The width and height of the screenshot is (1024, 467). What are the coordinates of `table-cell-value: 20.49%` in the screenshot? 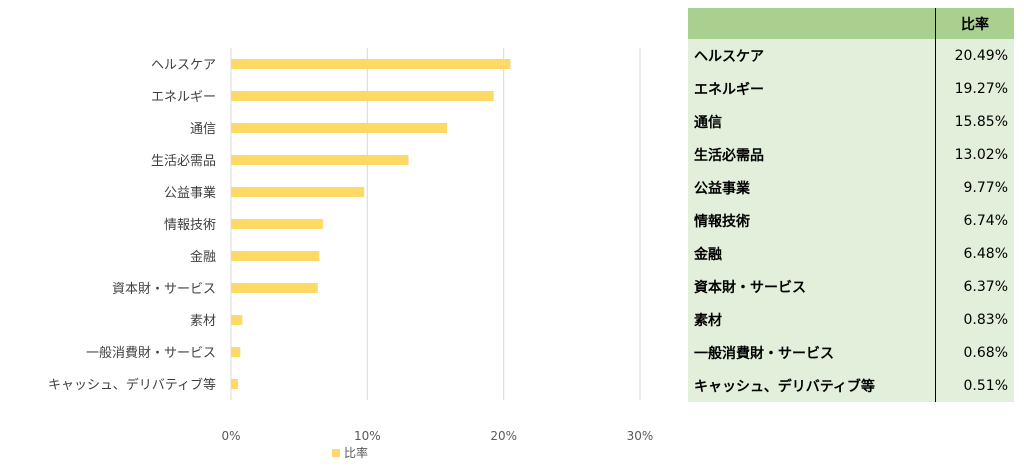 It's located at (974, 55).